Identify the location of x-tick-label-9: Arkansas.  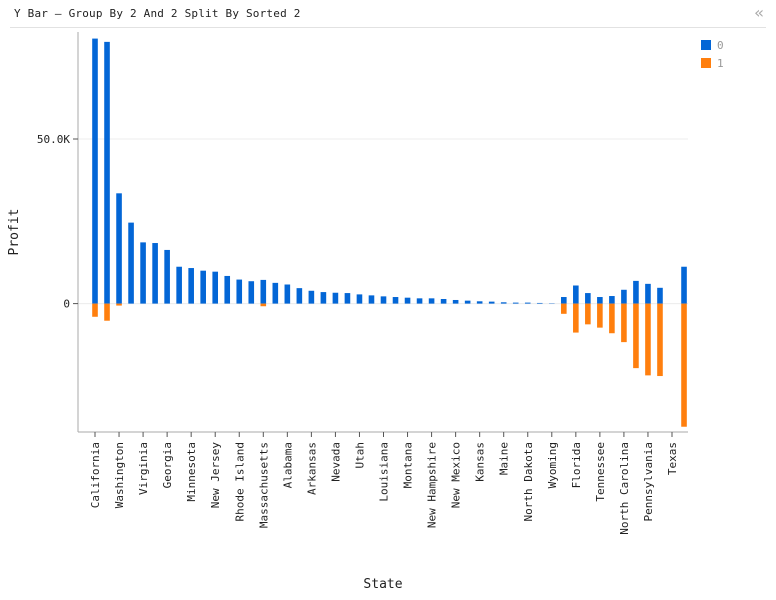
(311, 468).